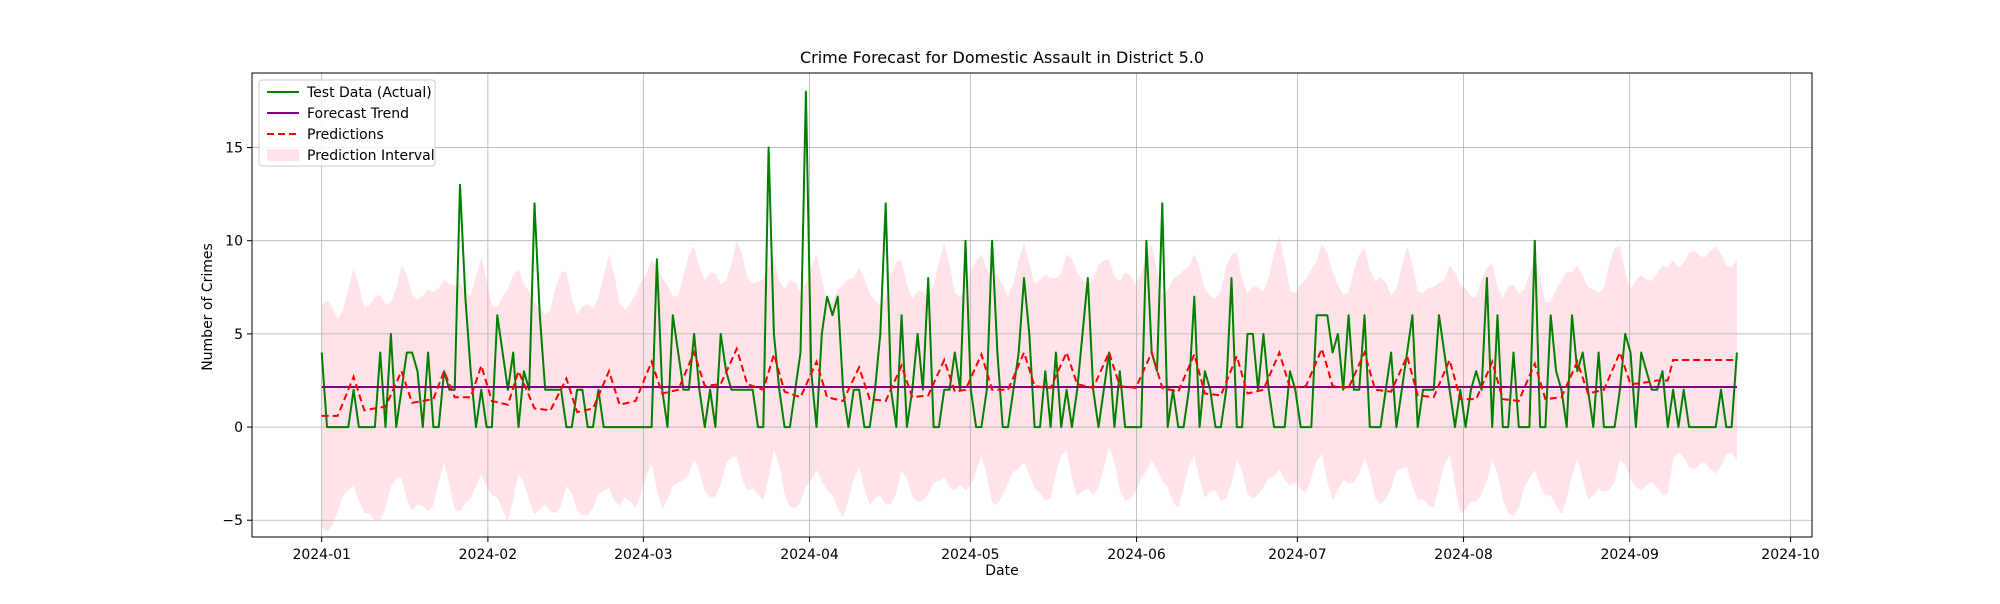 The image size is (2000, 604). Describe the element at coordinates (232, 521) in the screenshot. I see `y-tick-label: −5` at that location.